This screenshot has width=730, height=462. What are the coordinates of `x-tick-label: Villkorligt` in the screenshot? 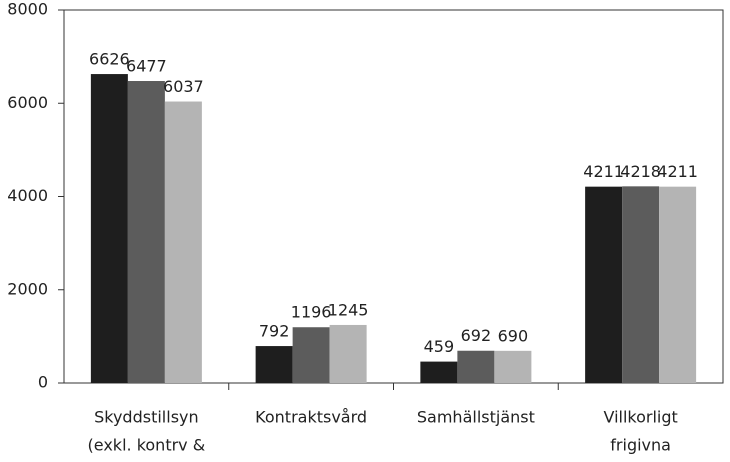 It's located at (640, 417).